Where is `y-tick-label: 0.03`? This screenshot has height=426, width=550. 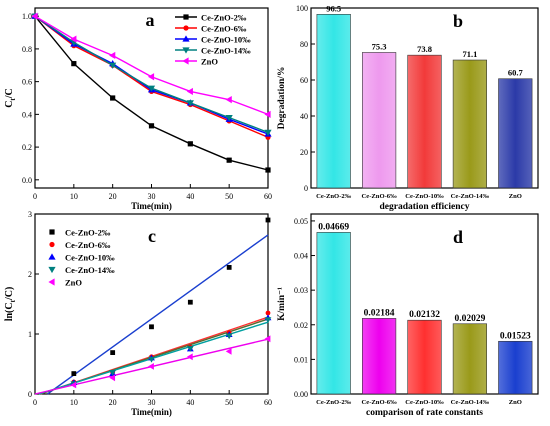 y-tick-label: 0.03 is located at coordinates (301, 290).